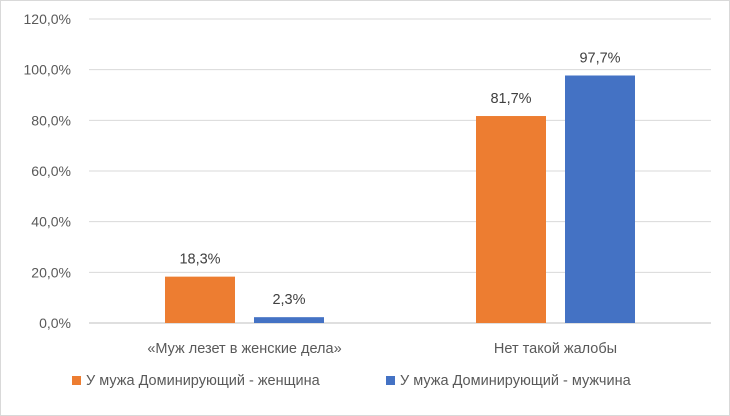 This screenshot has width=730, height=416. Describe the element at coordinates (51, 171) in the screenshot. I see `y-tick-label: 60,0%` at that location.